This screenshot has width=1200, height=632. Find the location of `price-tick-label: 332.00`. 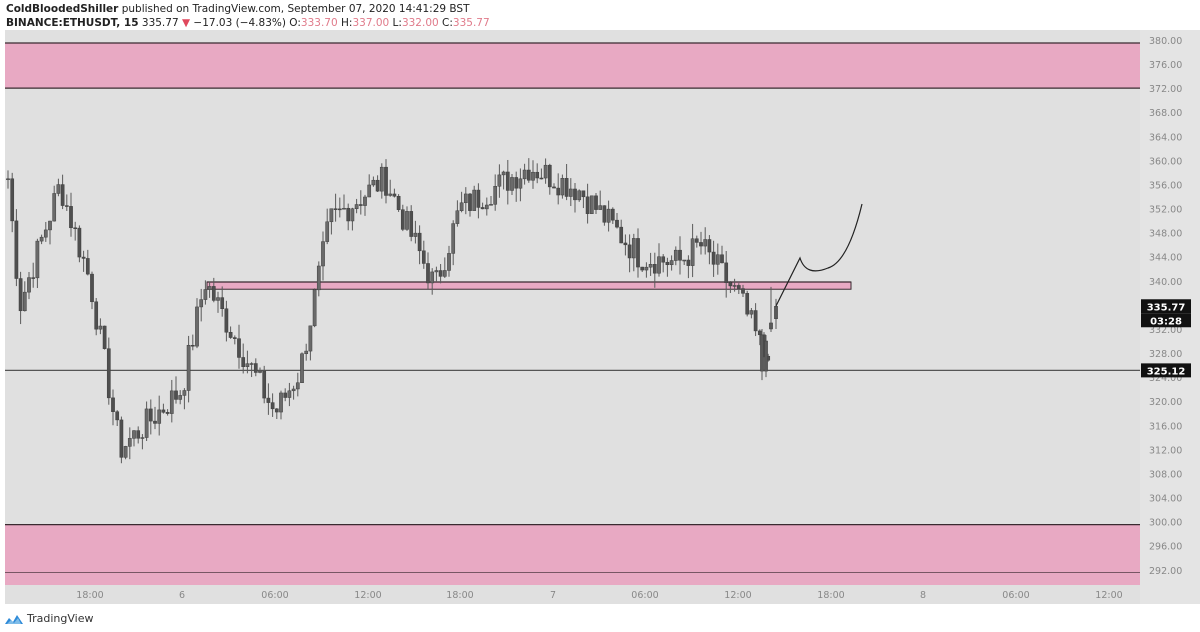

price-tick-label: 332.00 is located at coordinates (1165, 330).